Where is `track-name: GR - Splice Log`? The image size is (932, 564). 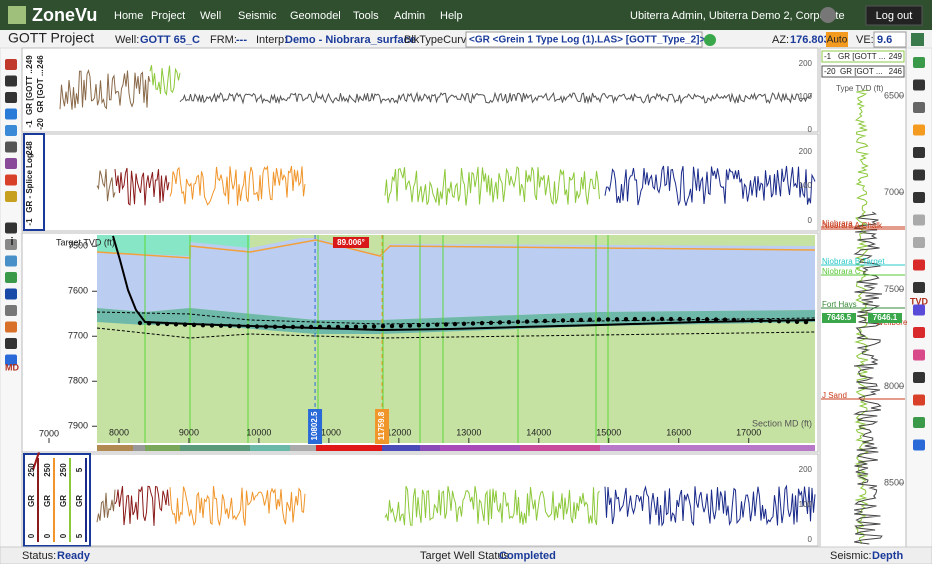 track-name: GR - Splice Log is located at coordinates (29, 183).